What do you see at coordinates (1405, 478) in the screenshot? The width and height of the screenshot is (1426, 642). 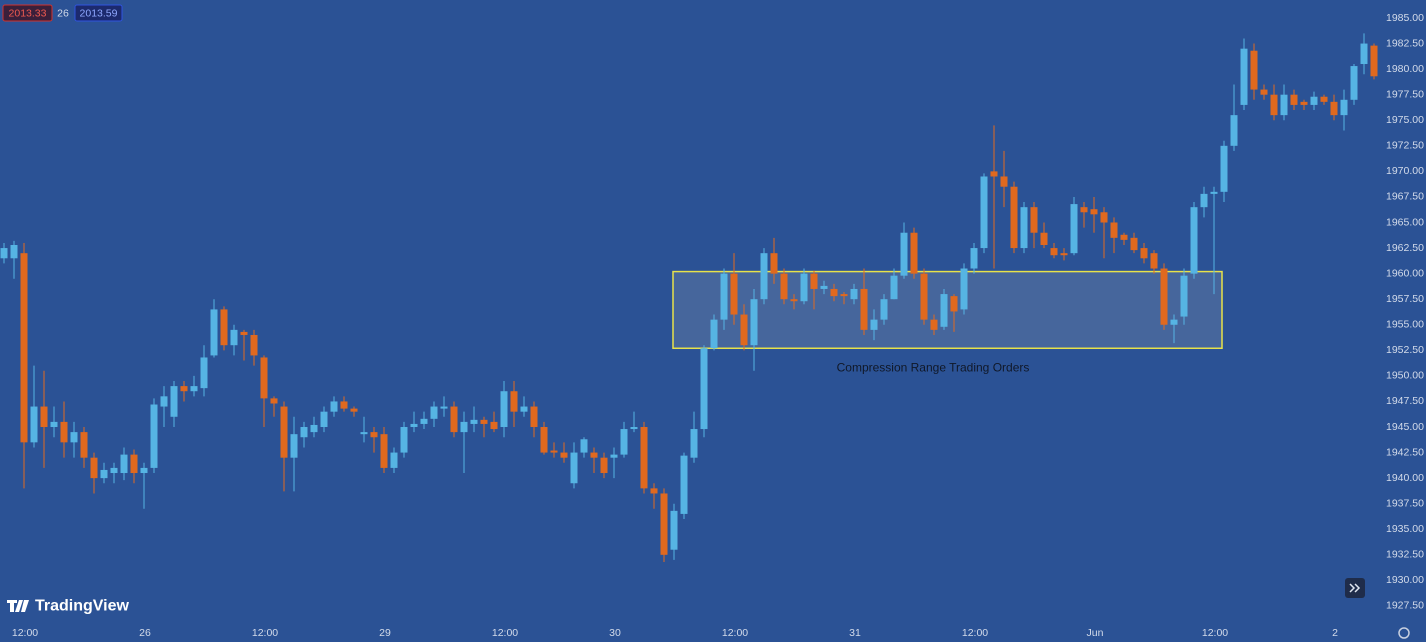 I see `y-tick-label: 1940.00` at bounding box center [1405, 478].